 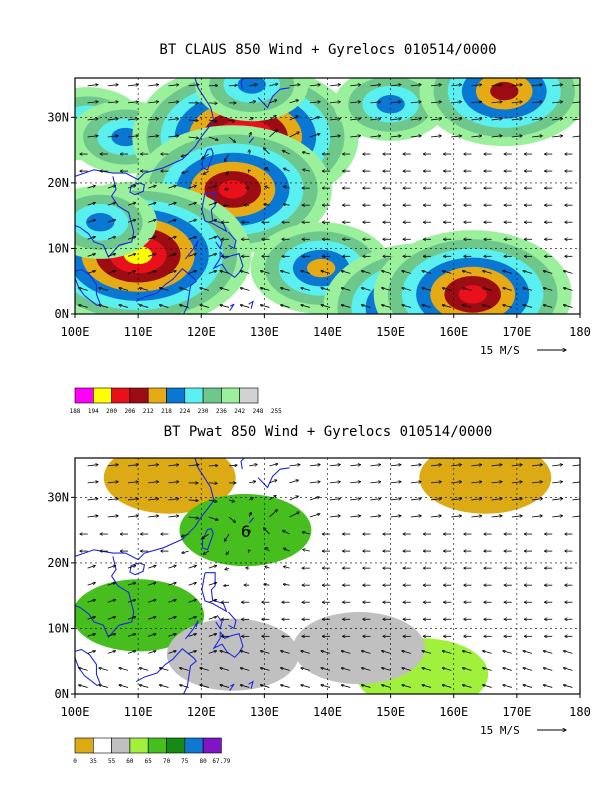 I want to click on contour-region, so click(x=321, y=268).